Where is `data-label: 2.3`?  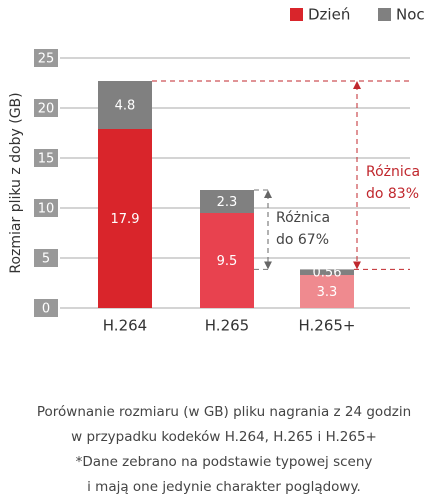
data-label: 2.3 is located at coordinates (227, 202).